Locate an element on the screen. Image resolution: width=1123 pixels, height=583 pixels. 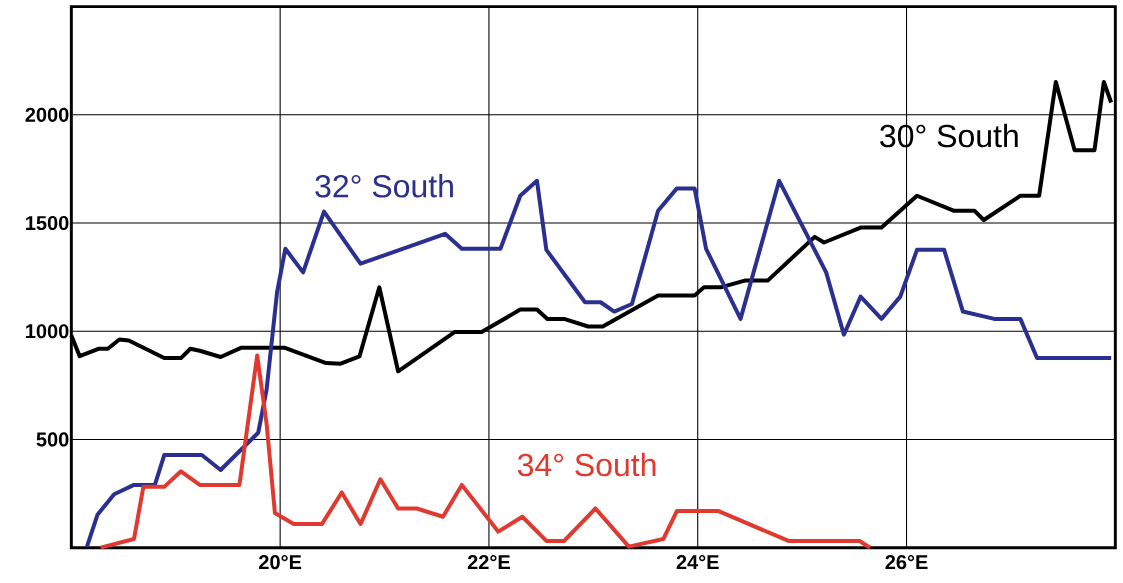
x-tick-label: 26°E is located at coordinates (906, 562).